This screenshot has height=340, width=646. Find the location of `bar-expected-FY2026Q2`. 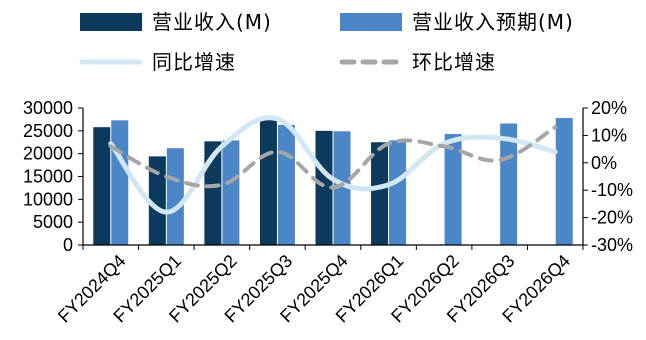

bar-expected-FY2026Q2 is located at coordinates (453, 189).